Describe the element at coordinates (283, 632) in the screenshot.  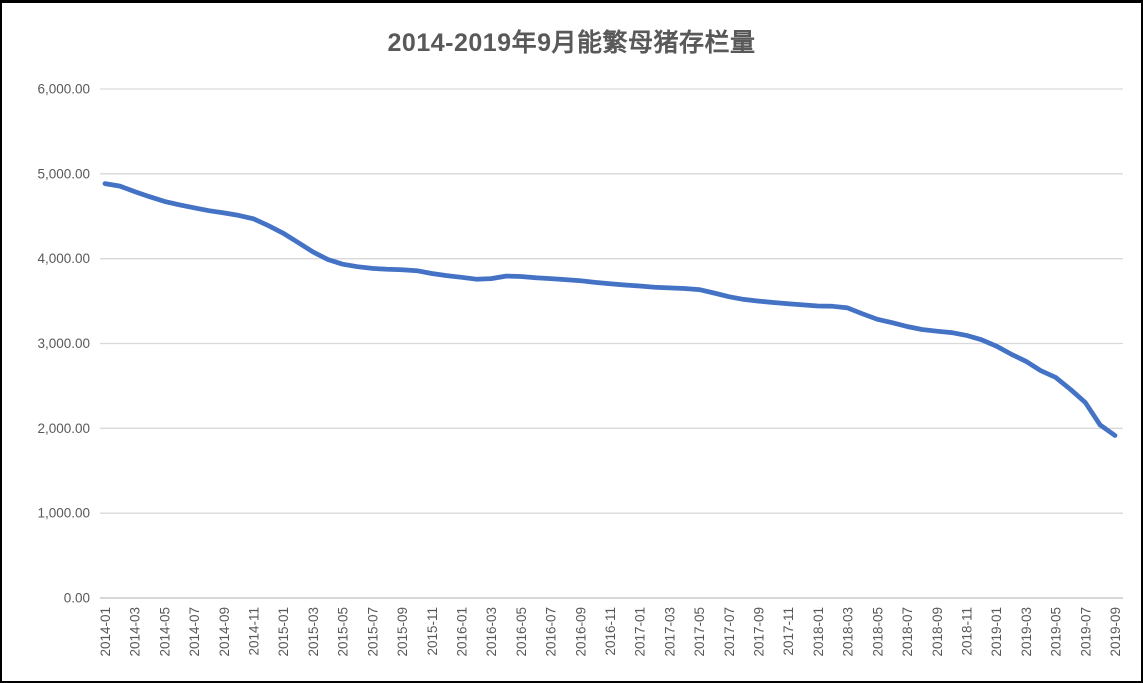
I see `x-axis-tick-label: 2015-01` at that location.